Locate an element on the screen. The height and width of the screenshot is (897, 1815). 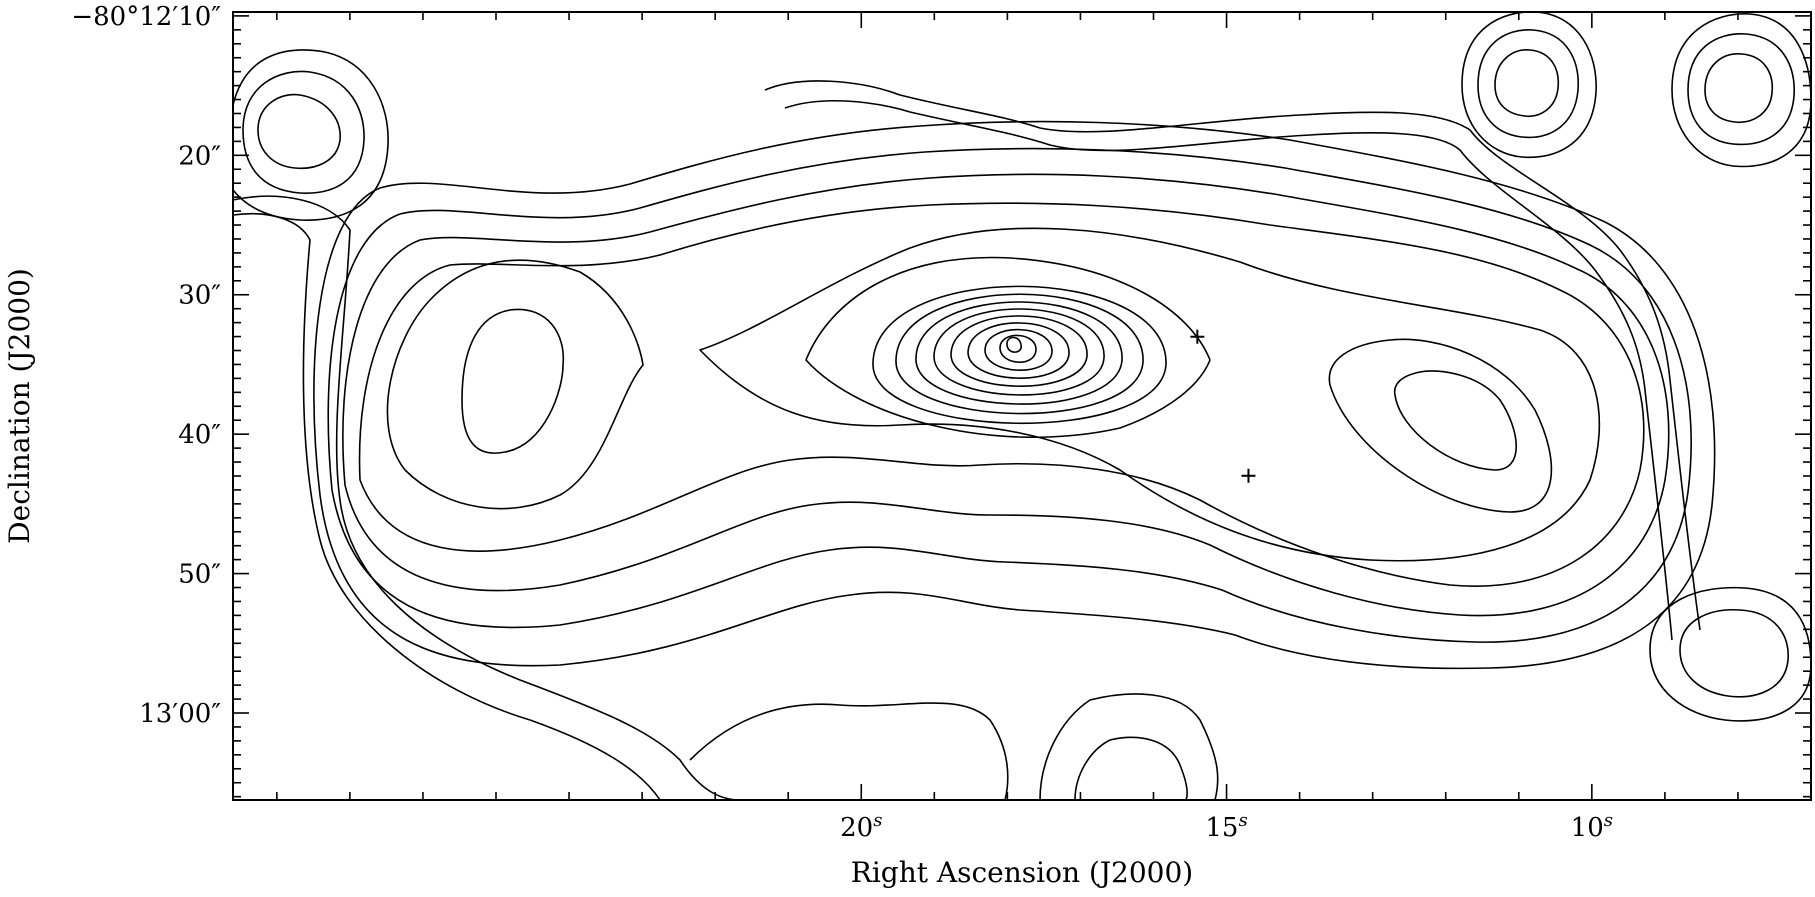
source-markers is located at coordinates (1223, 406).